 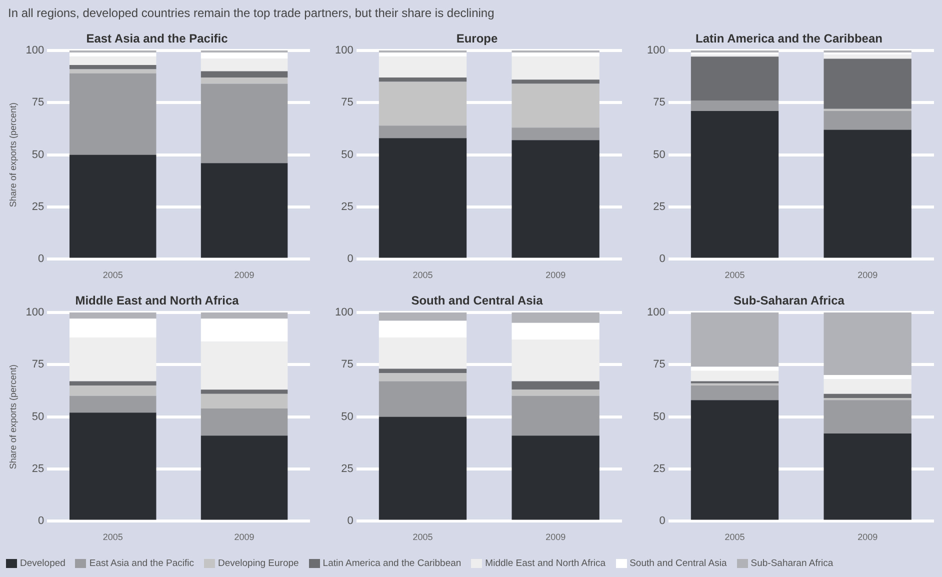 I want to click on chart-title: Sub-Saharan Africa, so click(x=789, y=301).